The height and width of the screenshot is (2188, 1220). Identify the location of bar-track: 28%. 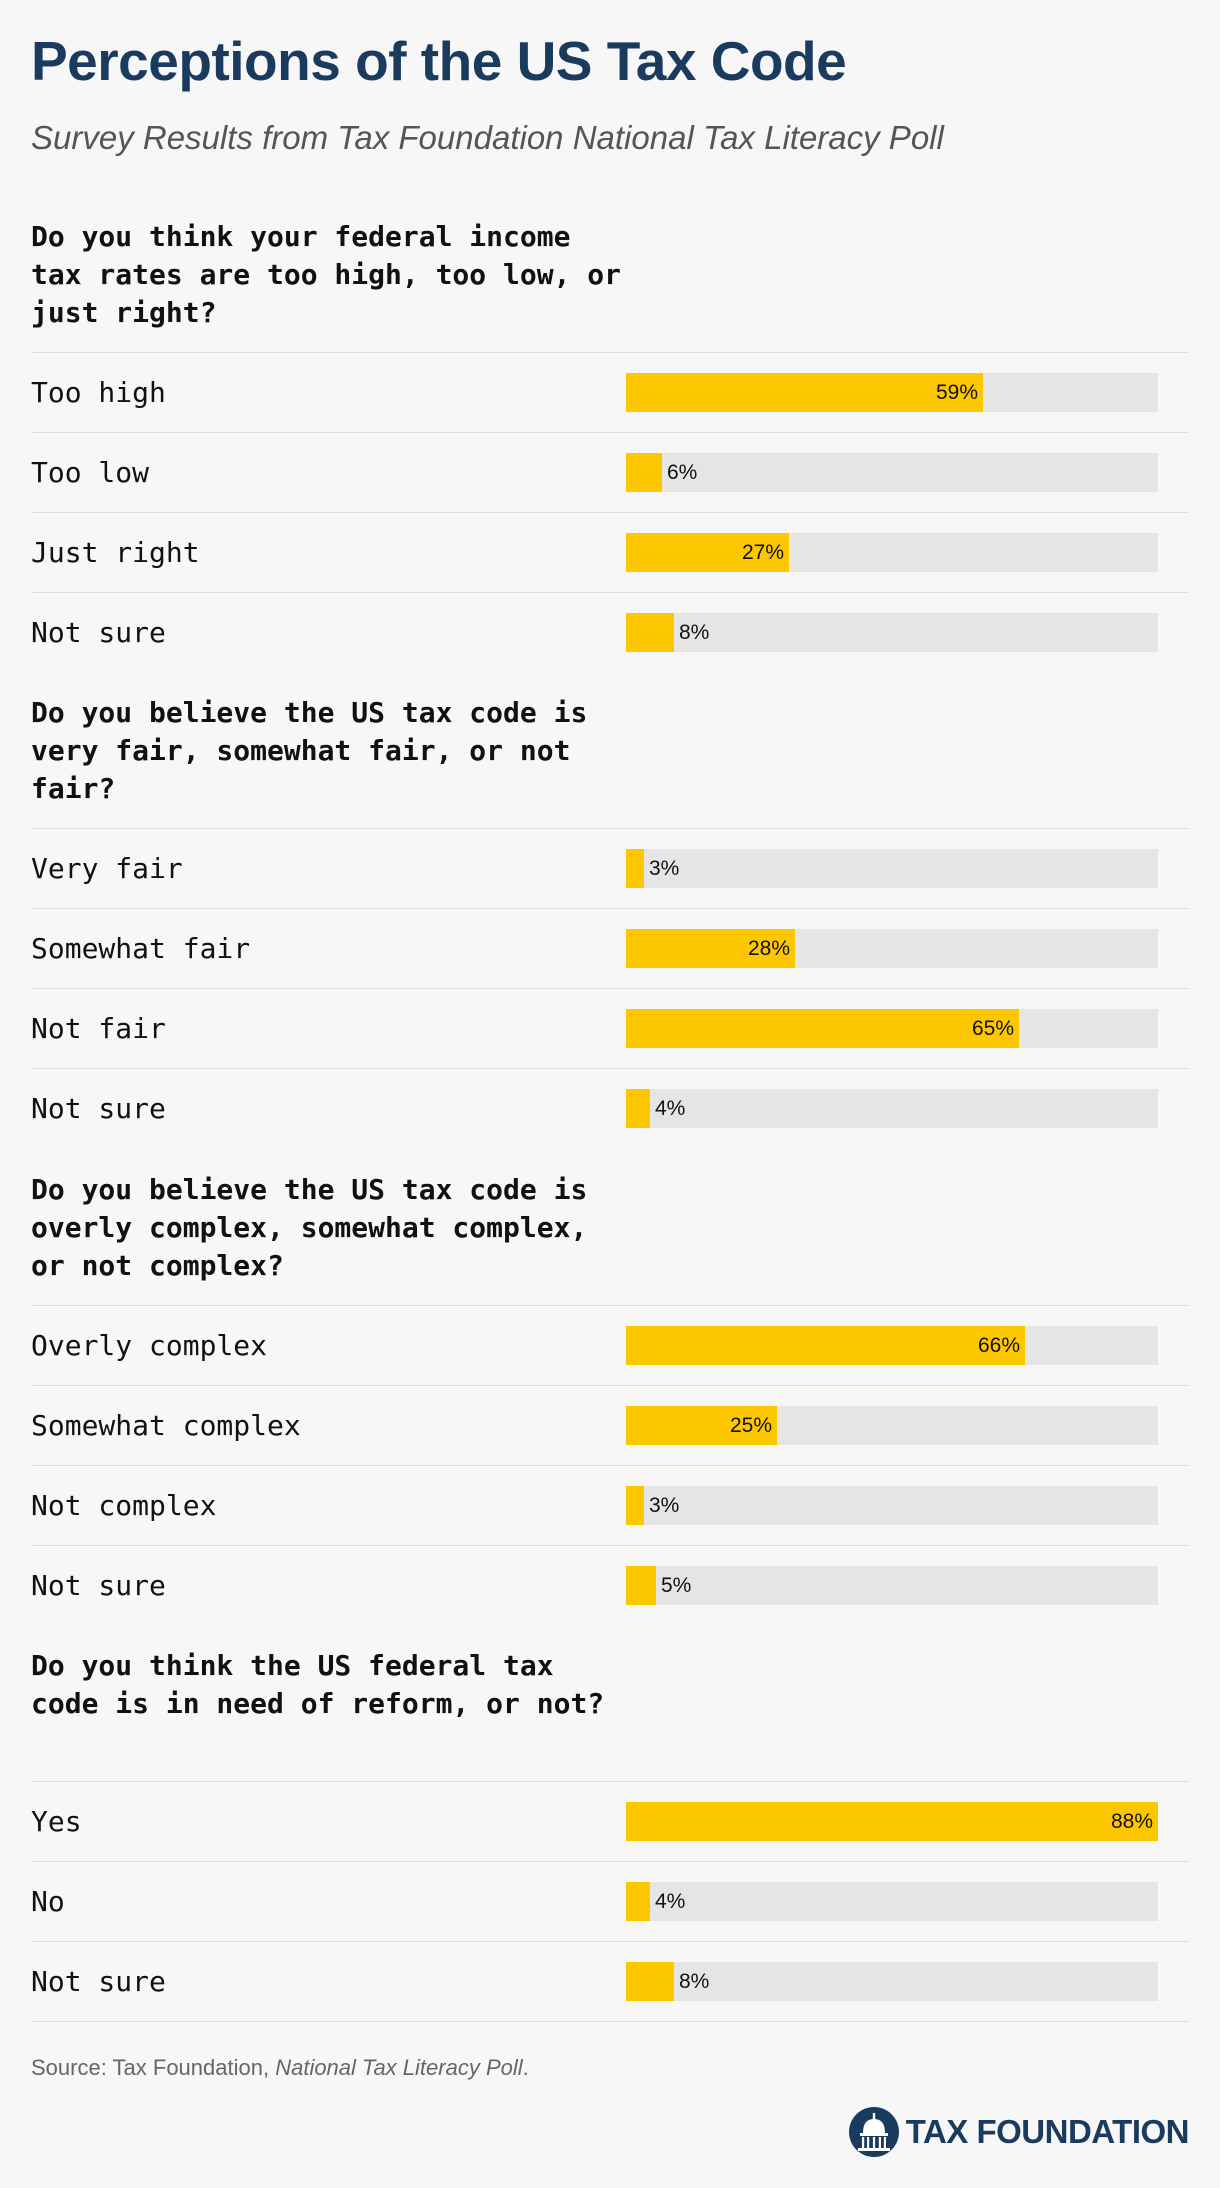
(892, 948).